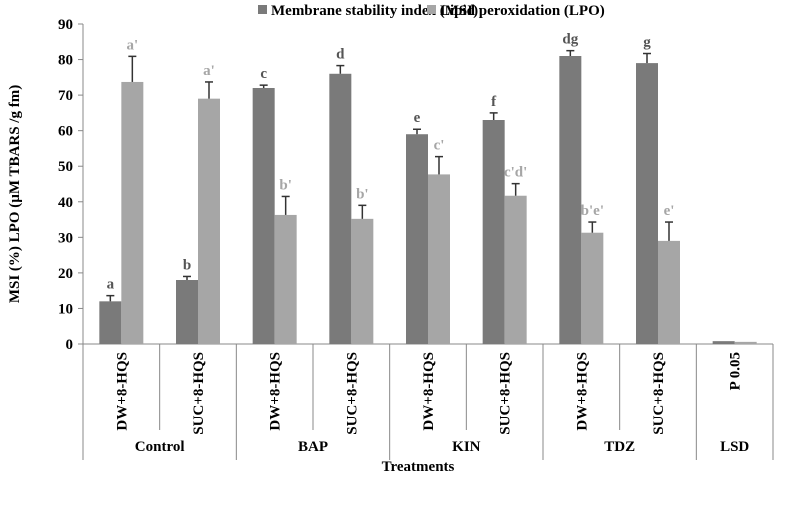  Describe the element at coordinates (417, 118) in the screenshot. I see `significance-letter: e` at that location.